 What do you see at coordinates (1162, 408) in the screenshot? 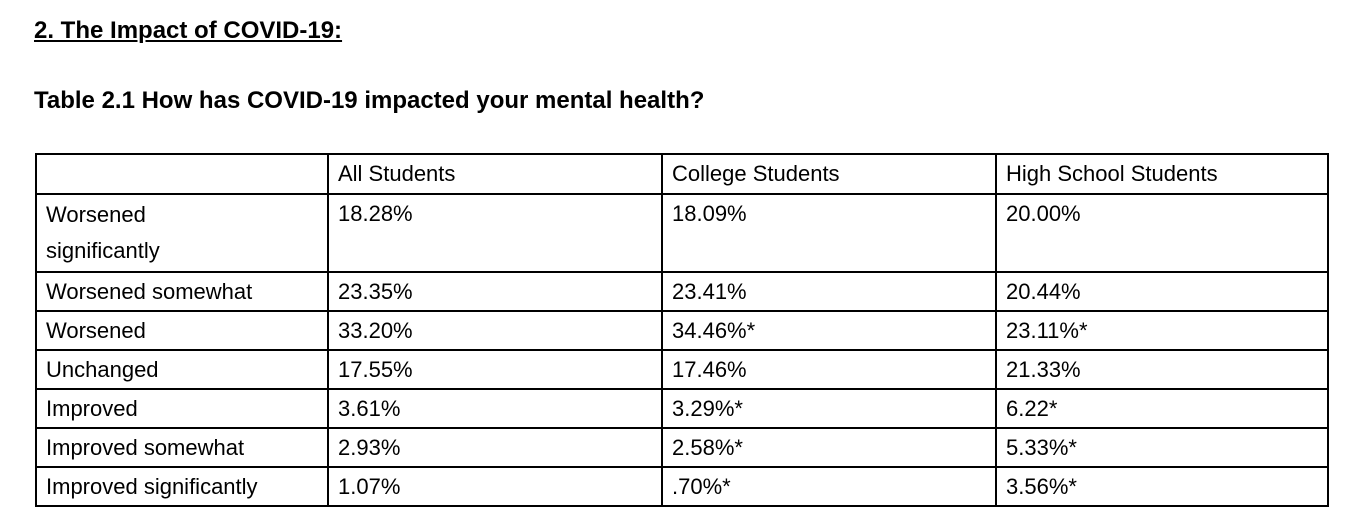
I see `table-cell: 6.22*` at bounding box center [1162, 408].